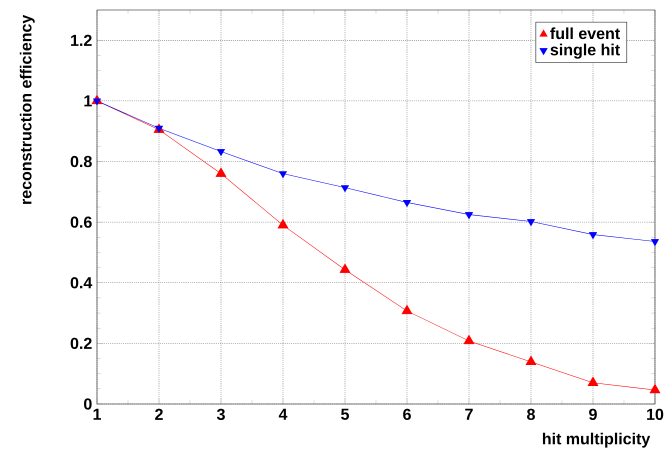  What do you see at coordinates (345, 414) in the screenshot?
I see `x-tick-label: 5` at bounding box center [345, 414].